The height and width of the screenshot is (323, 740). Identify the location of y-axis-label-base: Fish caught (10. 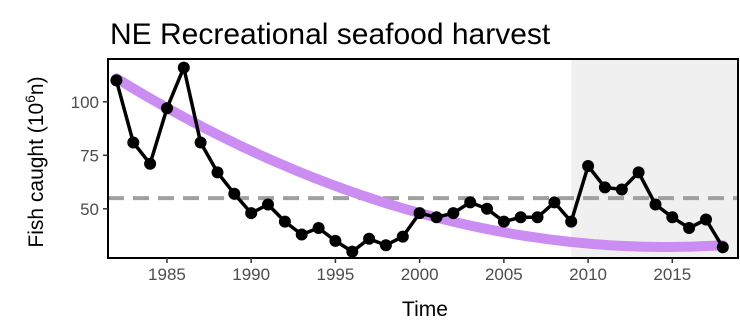
(36, 175).